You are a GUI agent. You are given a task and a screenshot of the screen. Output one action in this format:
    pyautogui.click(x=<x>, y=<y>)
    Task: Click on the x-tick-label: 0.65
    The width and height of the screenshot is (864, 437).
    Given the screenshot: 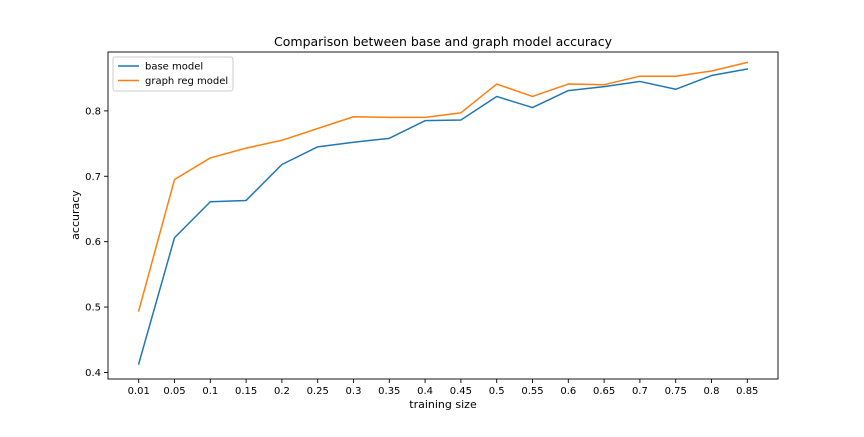 What is the action you would take?
    pyautogui.click(x=604, y=391)
    